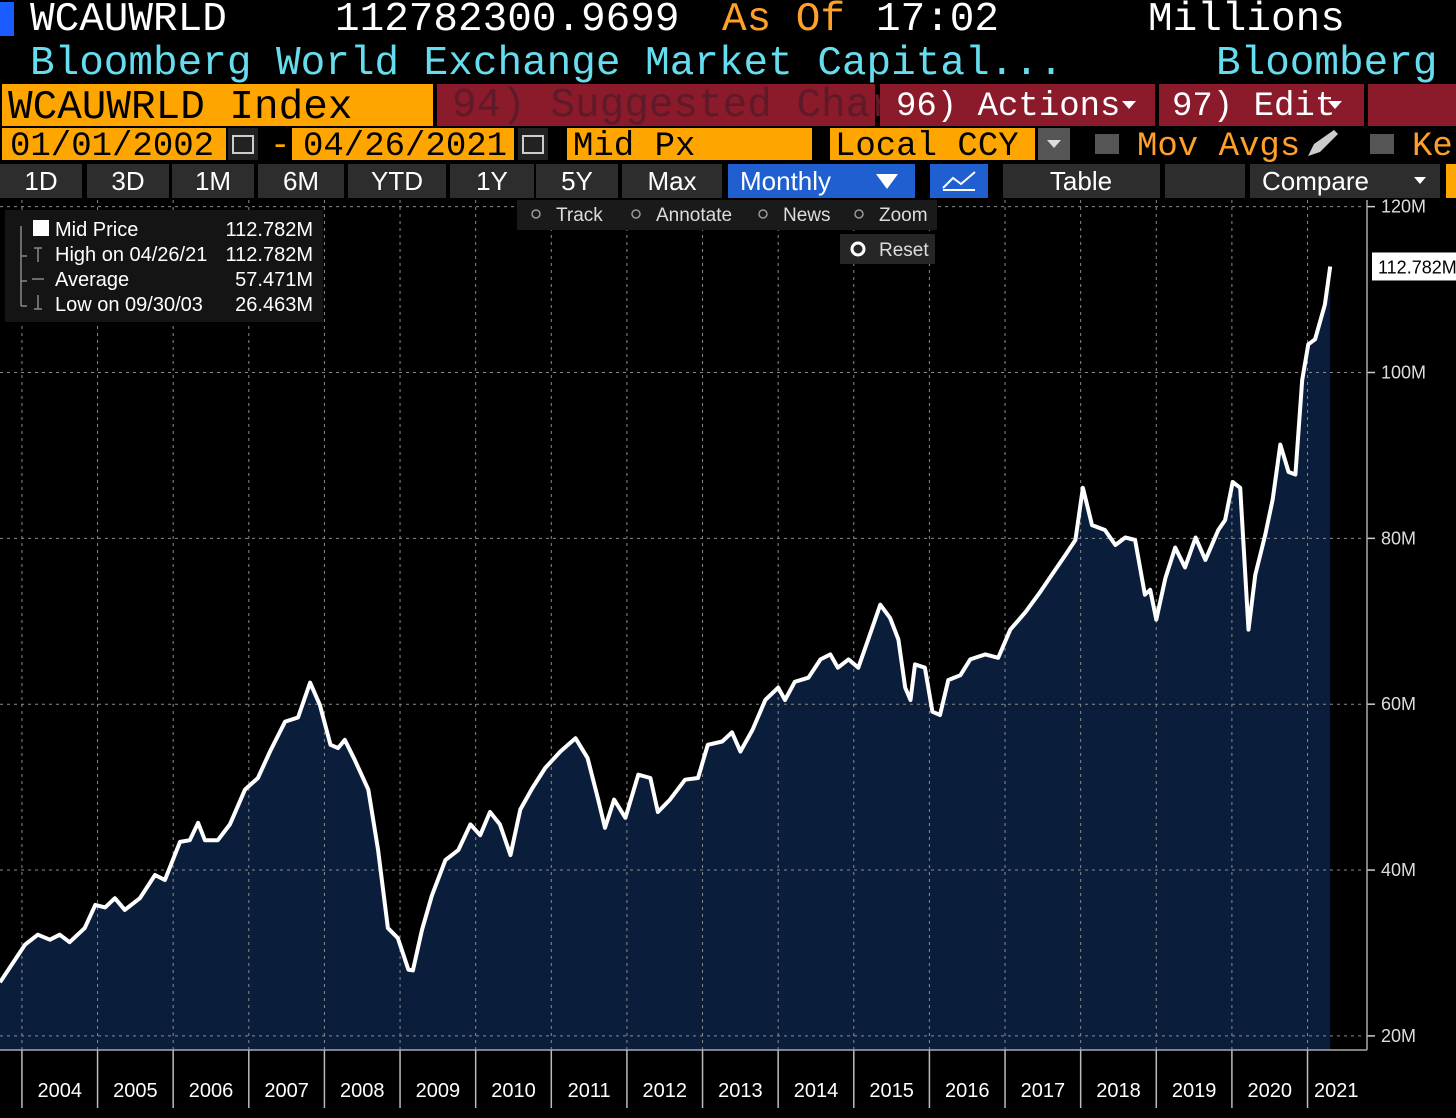  I want to click on y-tick-label: 120M, so click(1403, 207).